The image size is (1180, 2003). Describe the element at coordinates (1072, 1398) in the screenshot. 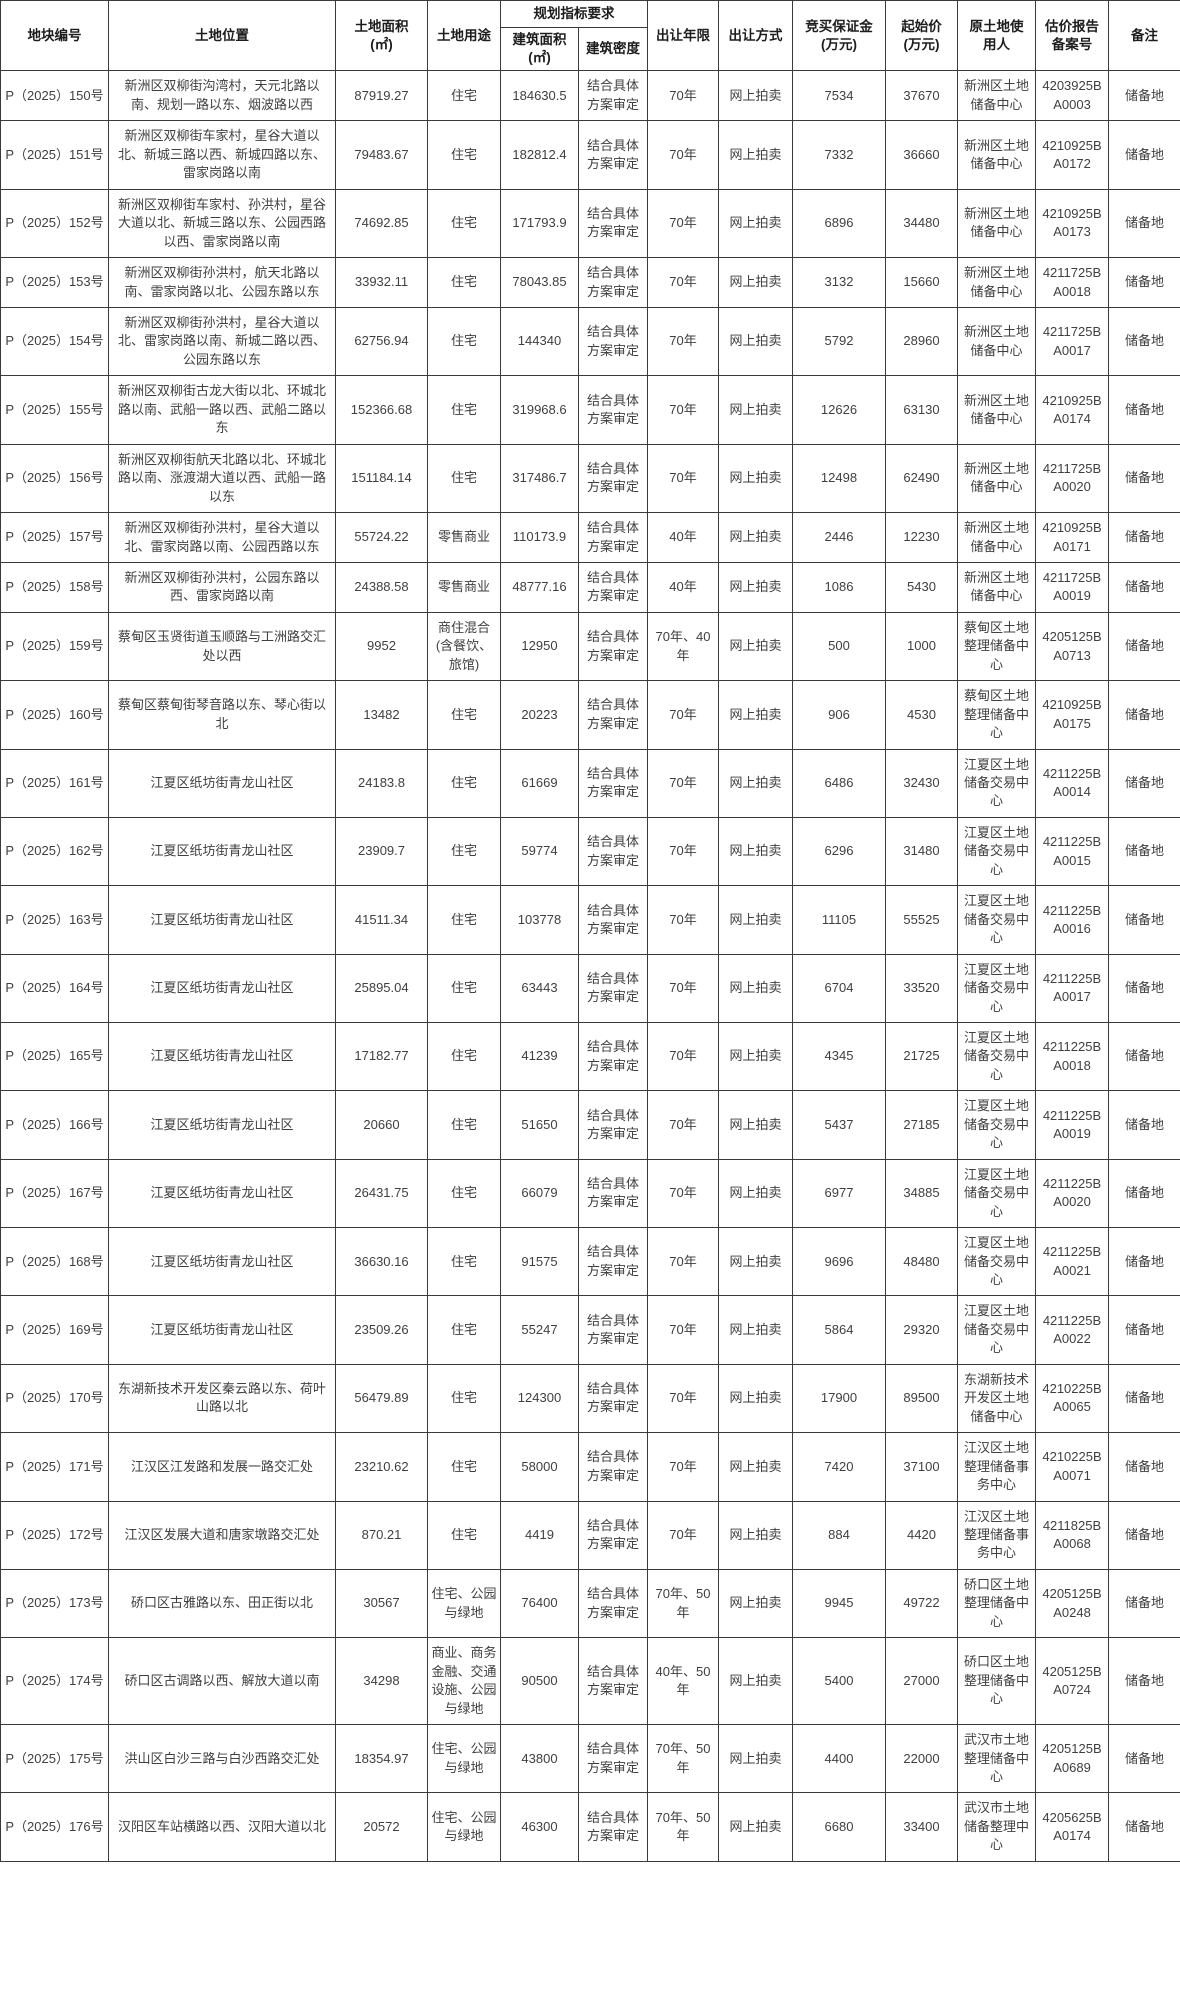

I see `cell-record-no: 4210225BA0065` at that location.